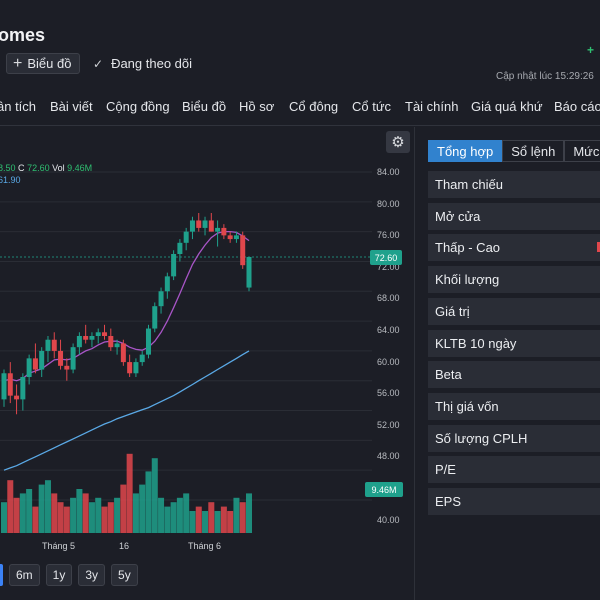  What do you see at coordinates (23, 35) in the screenshot?
I see `page-title: omes` at bounding box center [23, 35].